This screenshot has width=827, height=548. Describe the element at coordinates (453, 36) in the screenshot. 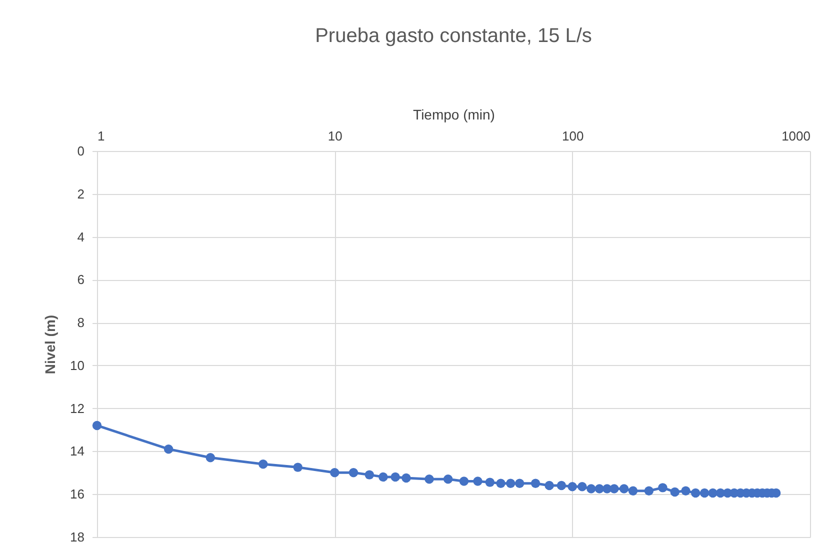

I see `chart-title: Prueba gasto constante, 15 L/s` at that location.